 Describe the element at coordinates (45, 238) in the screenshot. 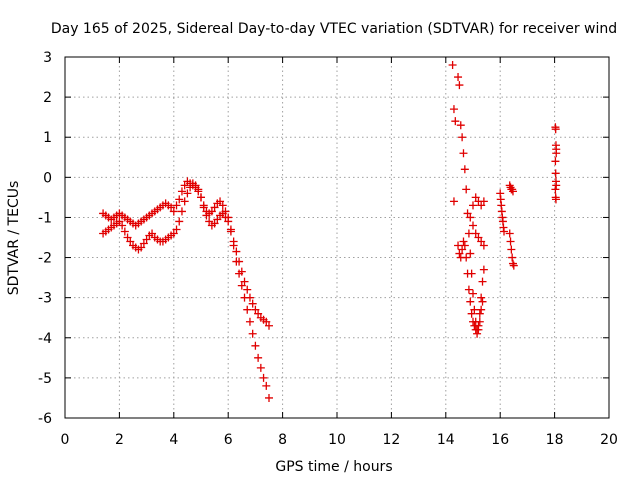

I see `y-tick-labels: 3 2 1 0 -1 -2 -3 -4 -5 -6` at that location.